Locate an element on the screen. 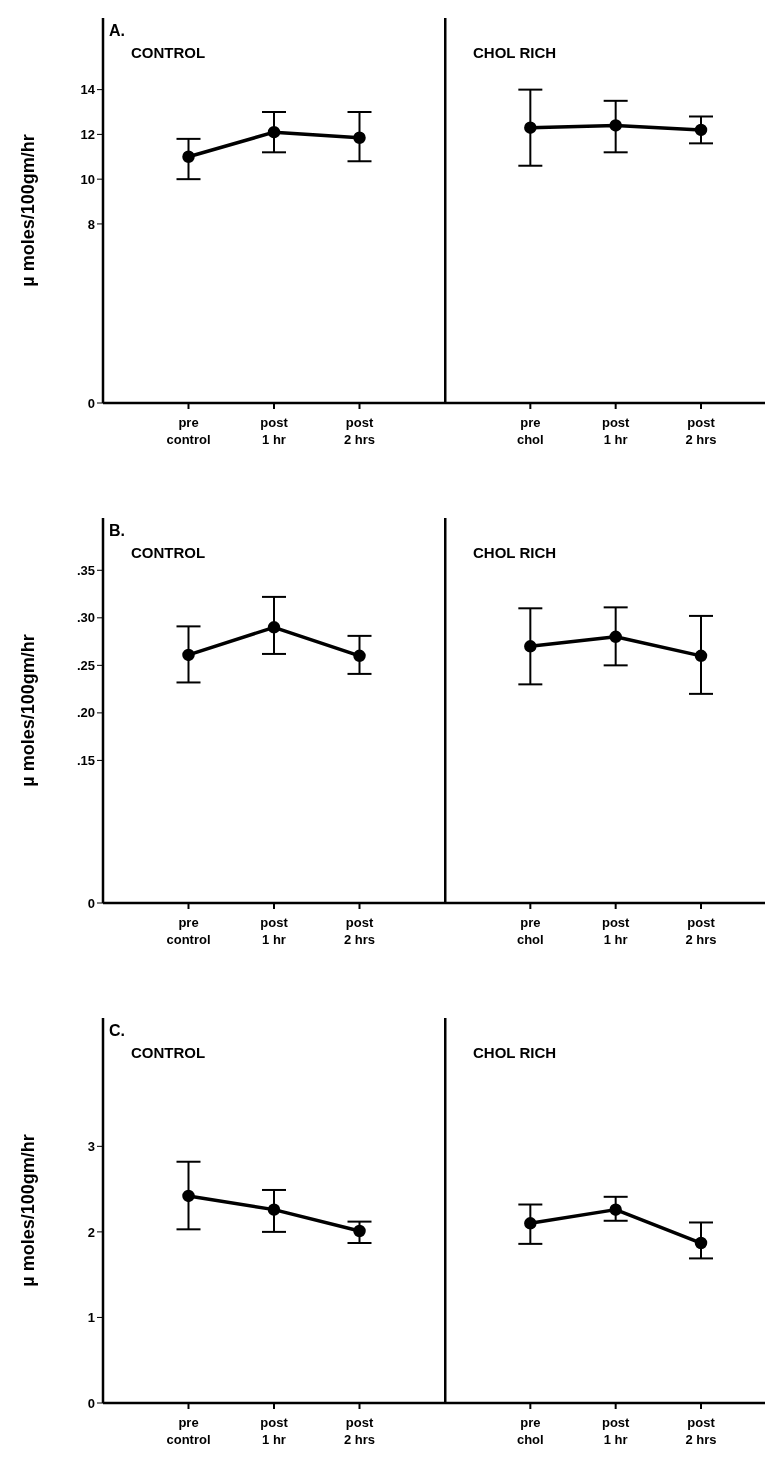  y-tick-label: .20 is located at coordinates (85, 713).